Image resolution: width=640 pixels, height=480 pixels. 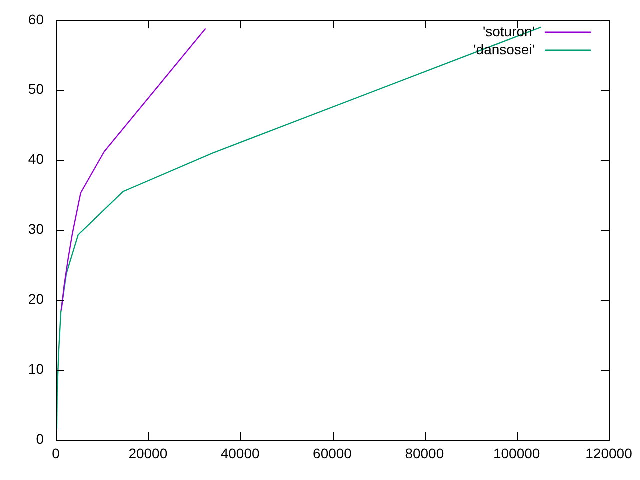 I want to click on x-tick-label: 40000, so click(x=240, y=453).